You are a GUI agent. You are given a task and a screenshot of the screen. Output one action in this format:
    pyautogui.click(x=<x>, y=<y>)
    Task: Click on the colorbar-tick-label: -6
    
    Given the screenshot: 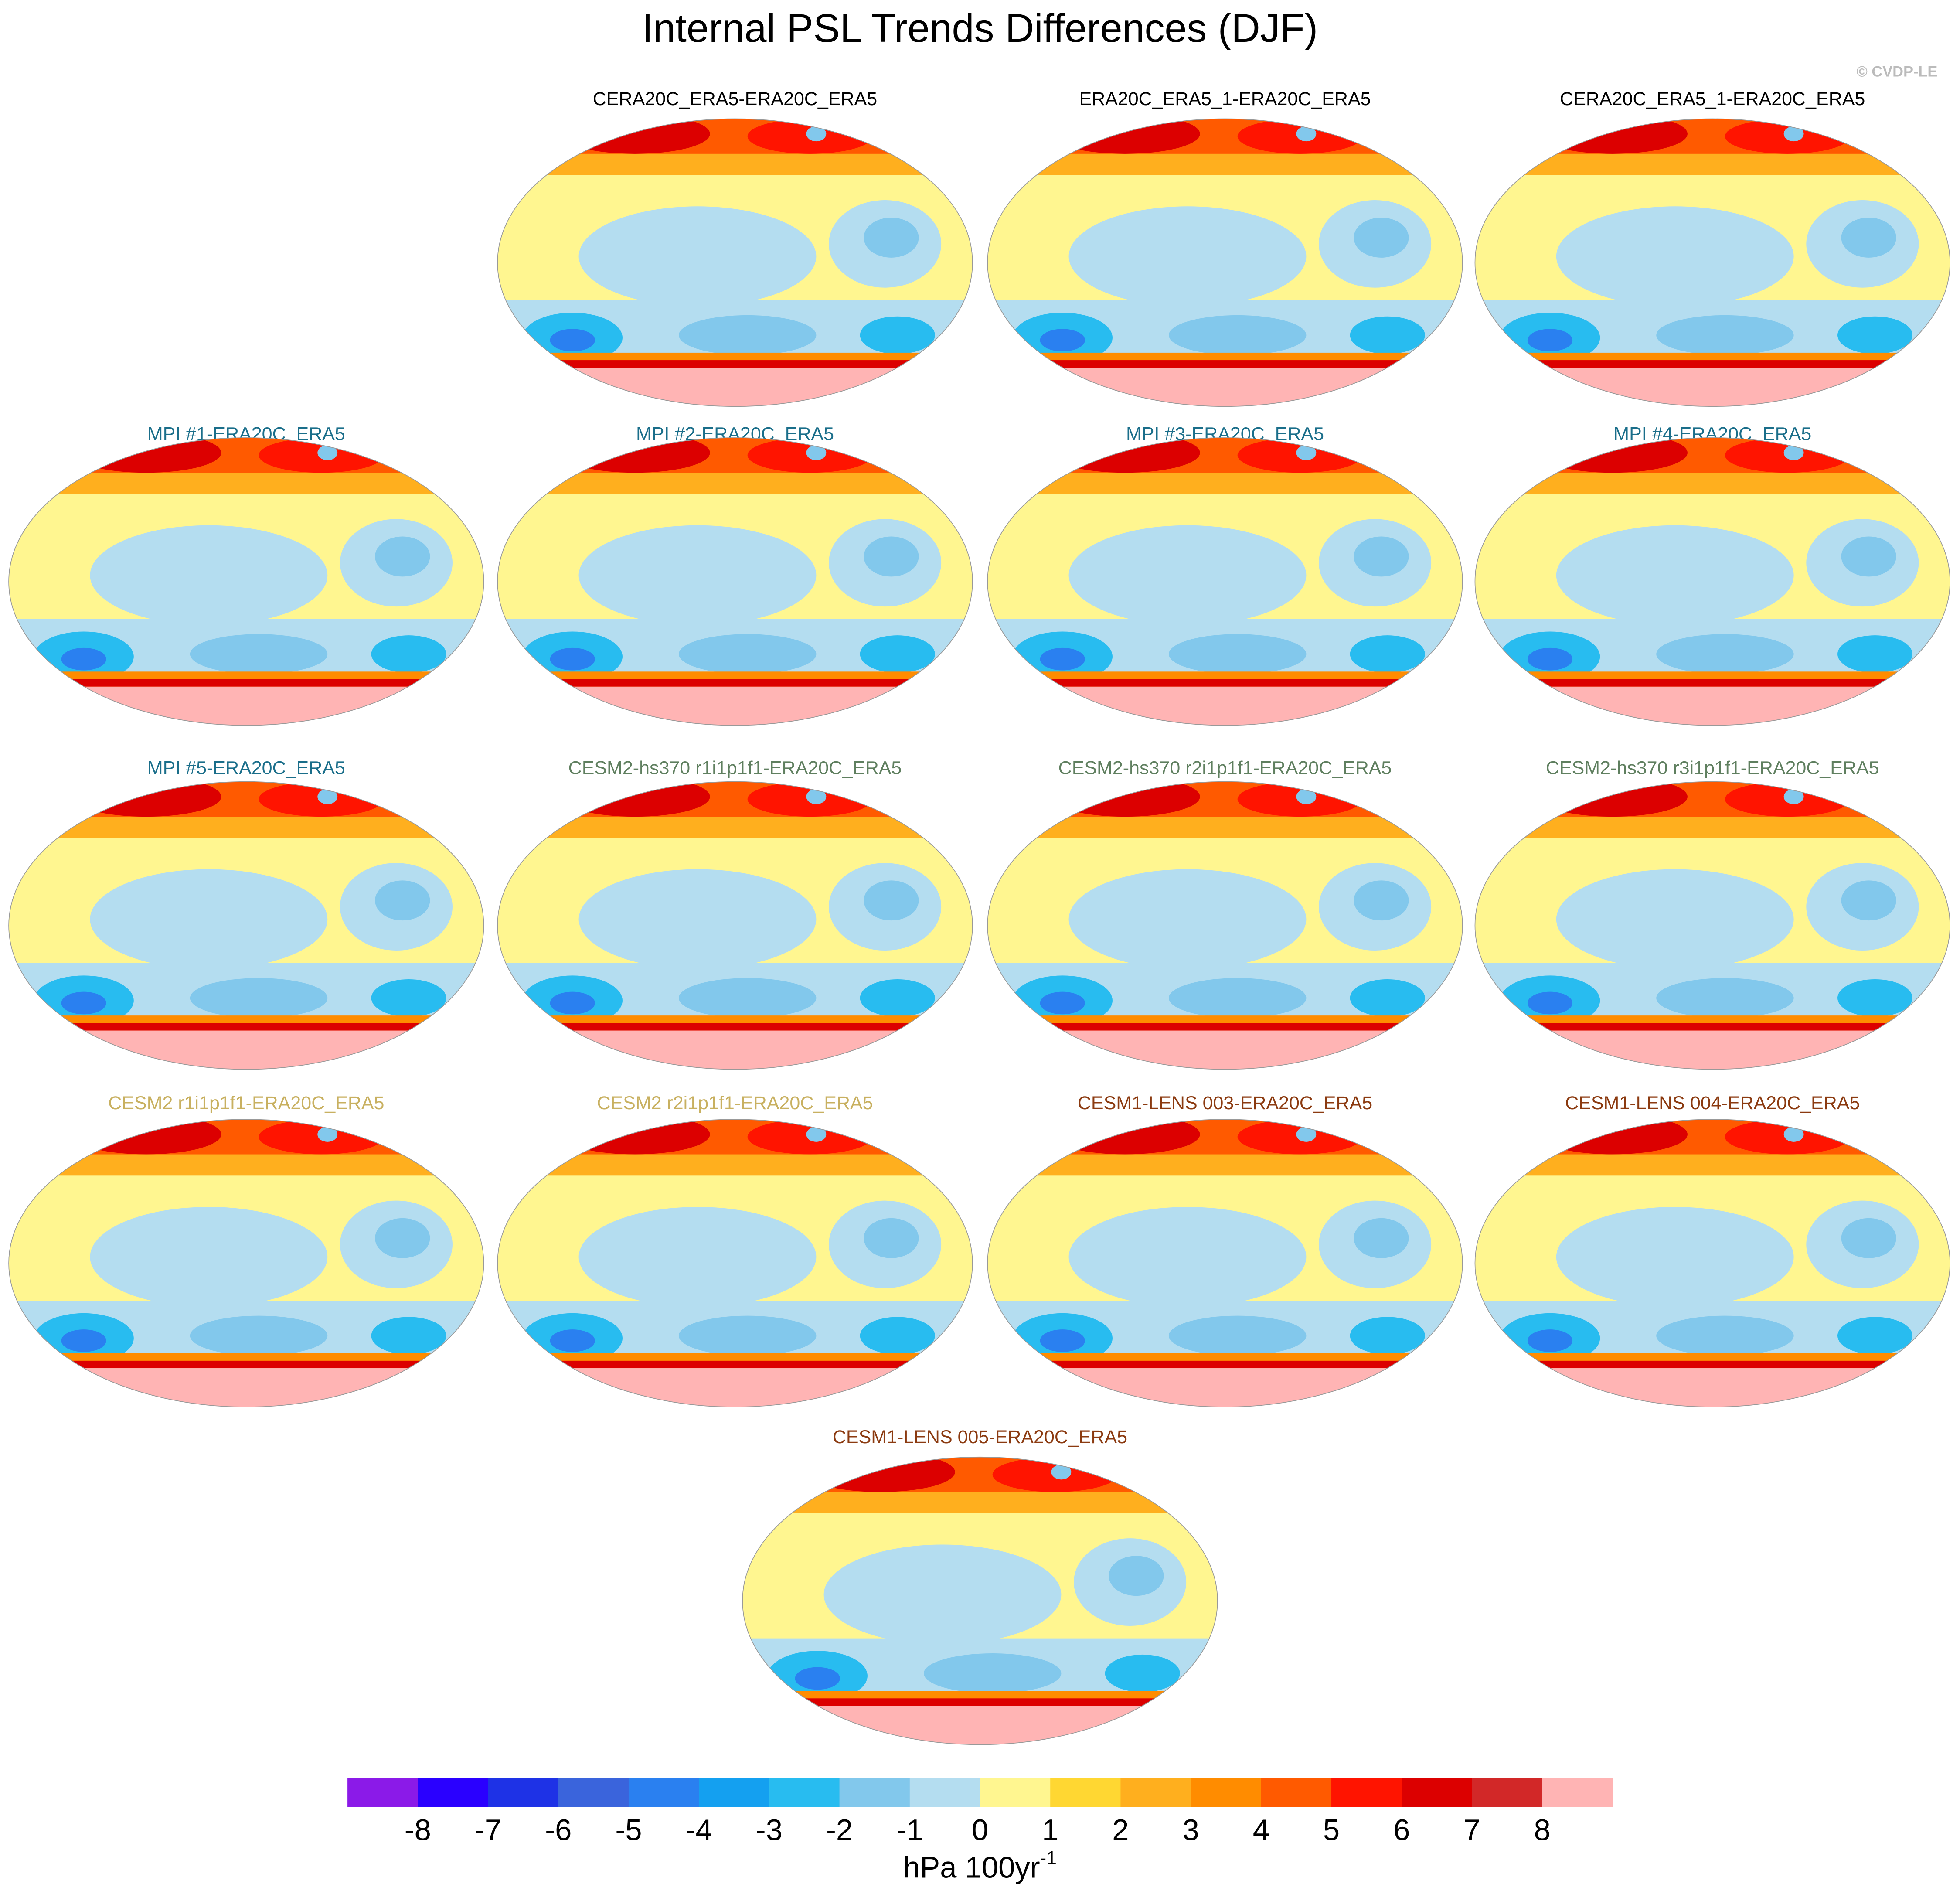 What is the action you would take?
    pyautogui.click(x=558, y=1829)
    